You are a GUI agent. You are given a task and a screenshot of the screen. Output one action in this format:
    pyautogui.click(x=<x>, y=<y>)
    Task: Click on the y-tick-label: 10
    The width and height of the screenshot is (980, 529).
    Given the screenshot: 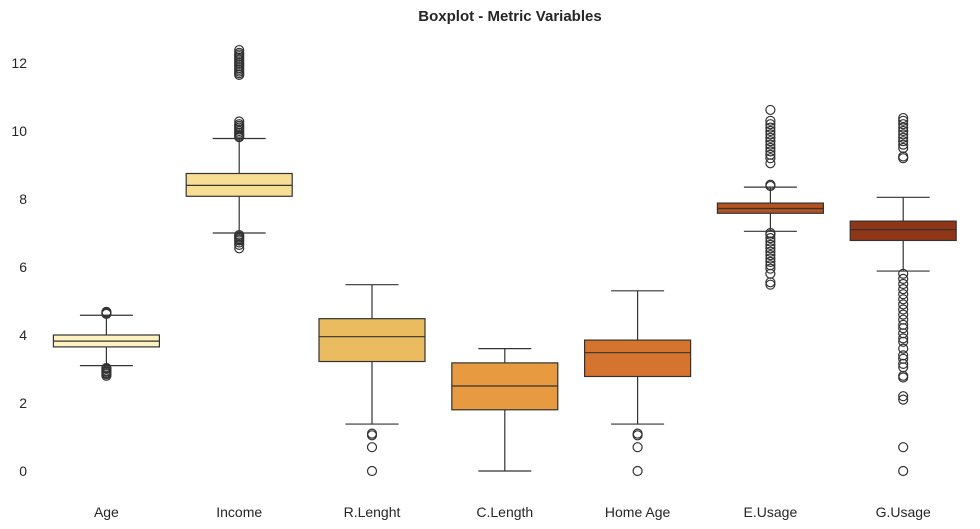 What is the action you would take?
    pyautogui.click(x=19, y=131)
    